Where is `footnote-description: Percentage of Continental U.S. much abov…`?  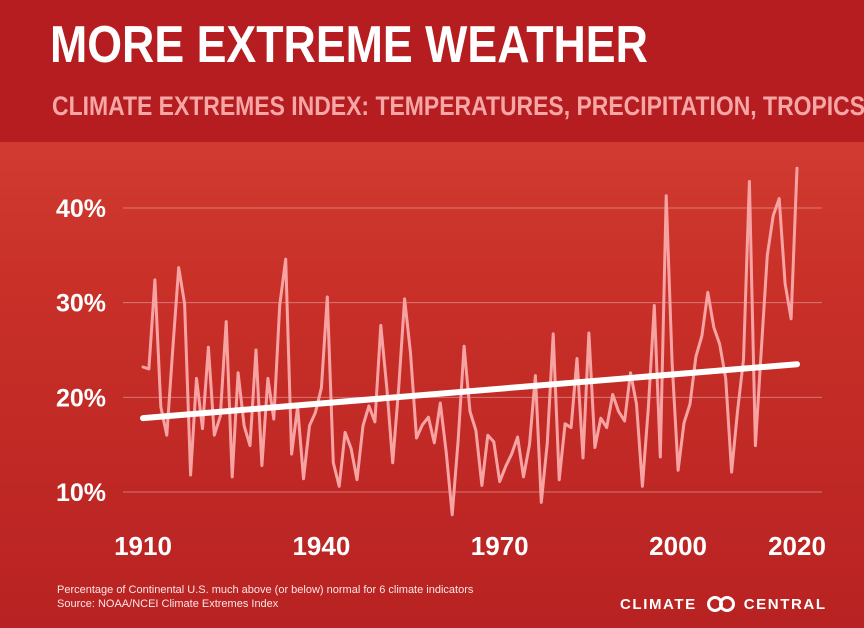
footnote-description: Percentage of Continental U.S. much abov… is located at coordinates (265, 590).